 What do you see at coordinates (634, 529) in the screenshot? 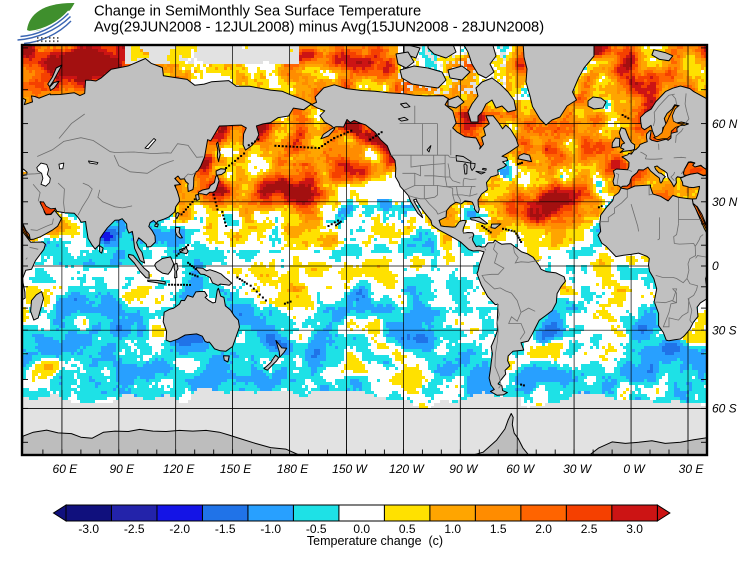
I see `svg-text: 3.0` at bounding box center [634, 529].